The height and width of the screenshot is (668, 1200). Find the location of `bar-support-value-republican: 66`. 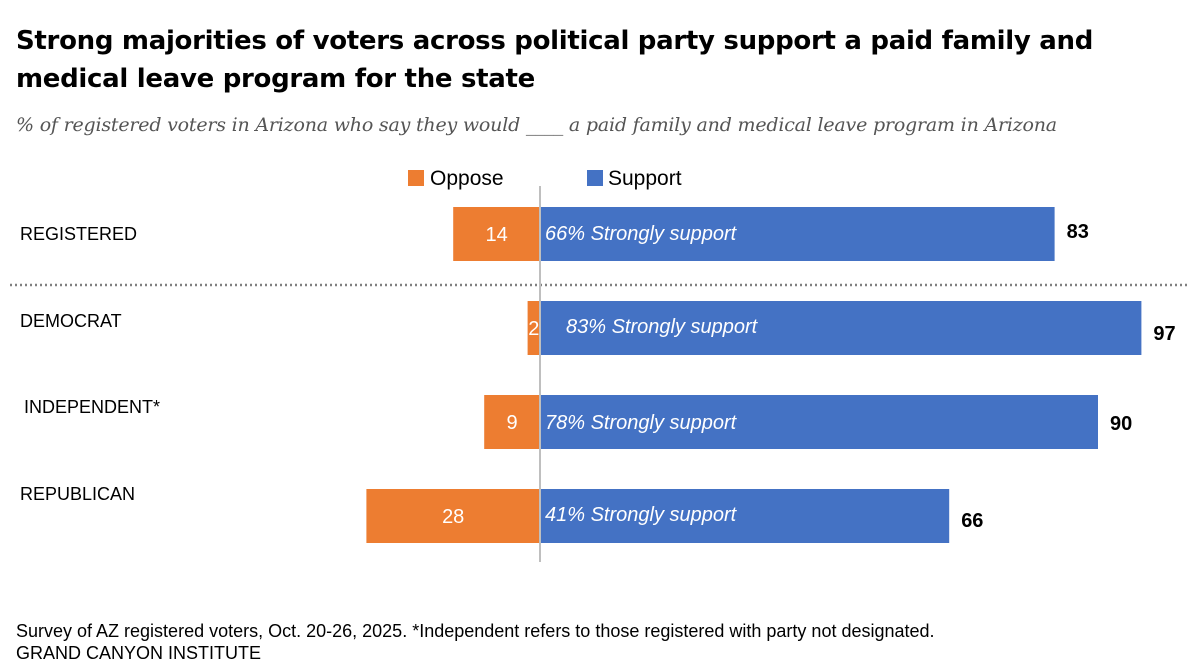

bar-support-value-republican: 66 is located at coordinates (972, 521).